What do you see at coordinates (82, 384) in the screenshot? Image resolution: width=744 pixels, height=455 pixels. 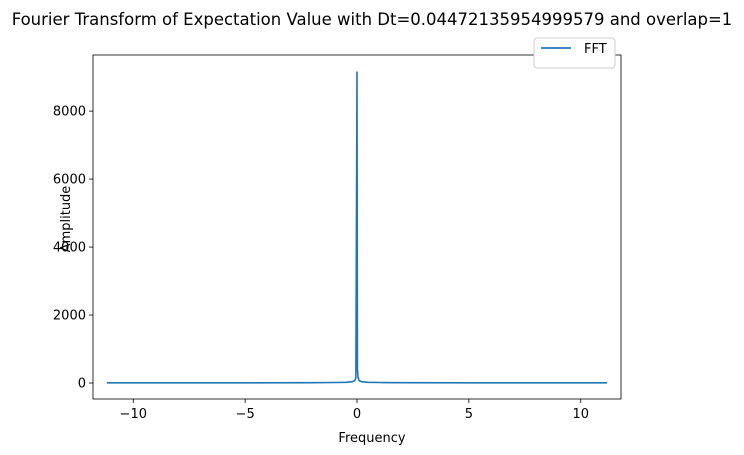 I see `y-tick-label: 0` at bounding box center [82, 384].